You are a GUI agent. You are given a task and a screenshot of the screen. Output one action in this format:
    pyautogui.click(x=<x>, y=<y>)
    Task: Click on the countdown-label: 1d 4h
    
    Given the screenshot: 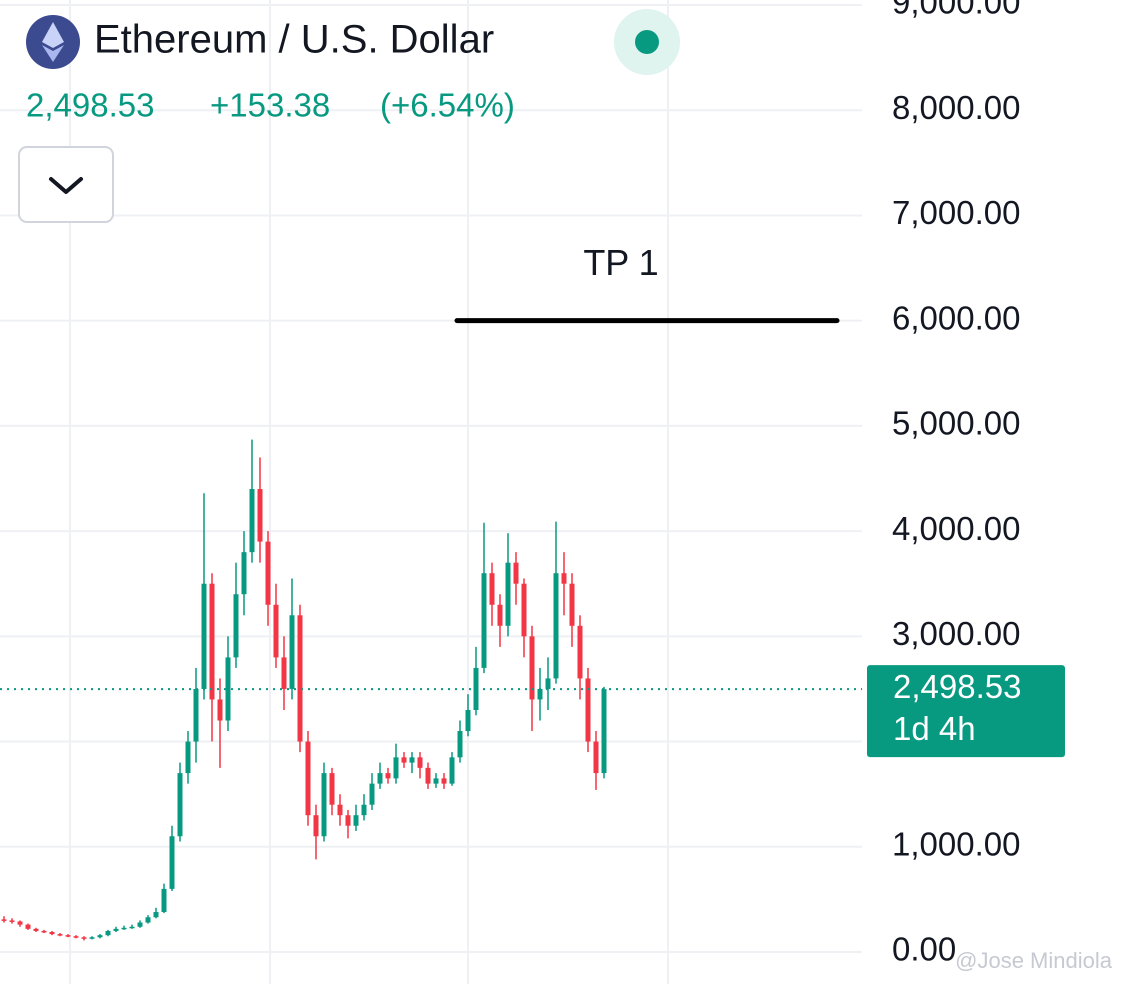 What is the action you would take?
    pyautogui.click(x=934, y=728)
    